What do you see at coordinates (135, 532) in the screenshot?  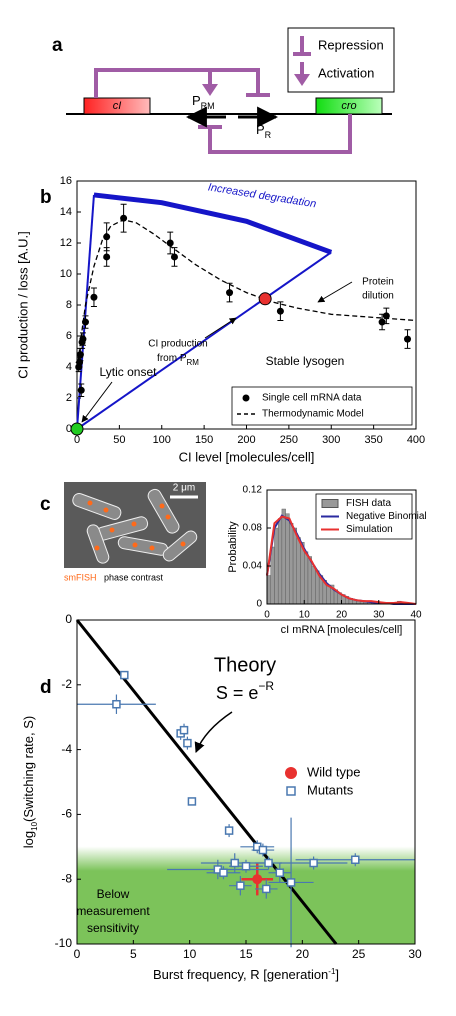 I see `micrograph: 2 μm smFISH phase contrast` at bounding box center [135, 532].